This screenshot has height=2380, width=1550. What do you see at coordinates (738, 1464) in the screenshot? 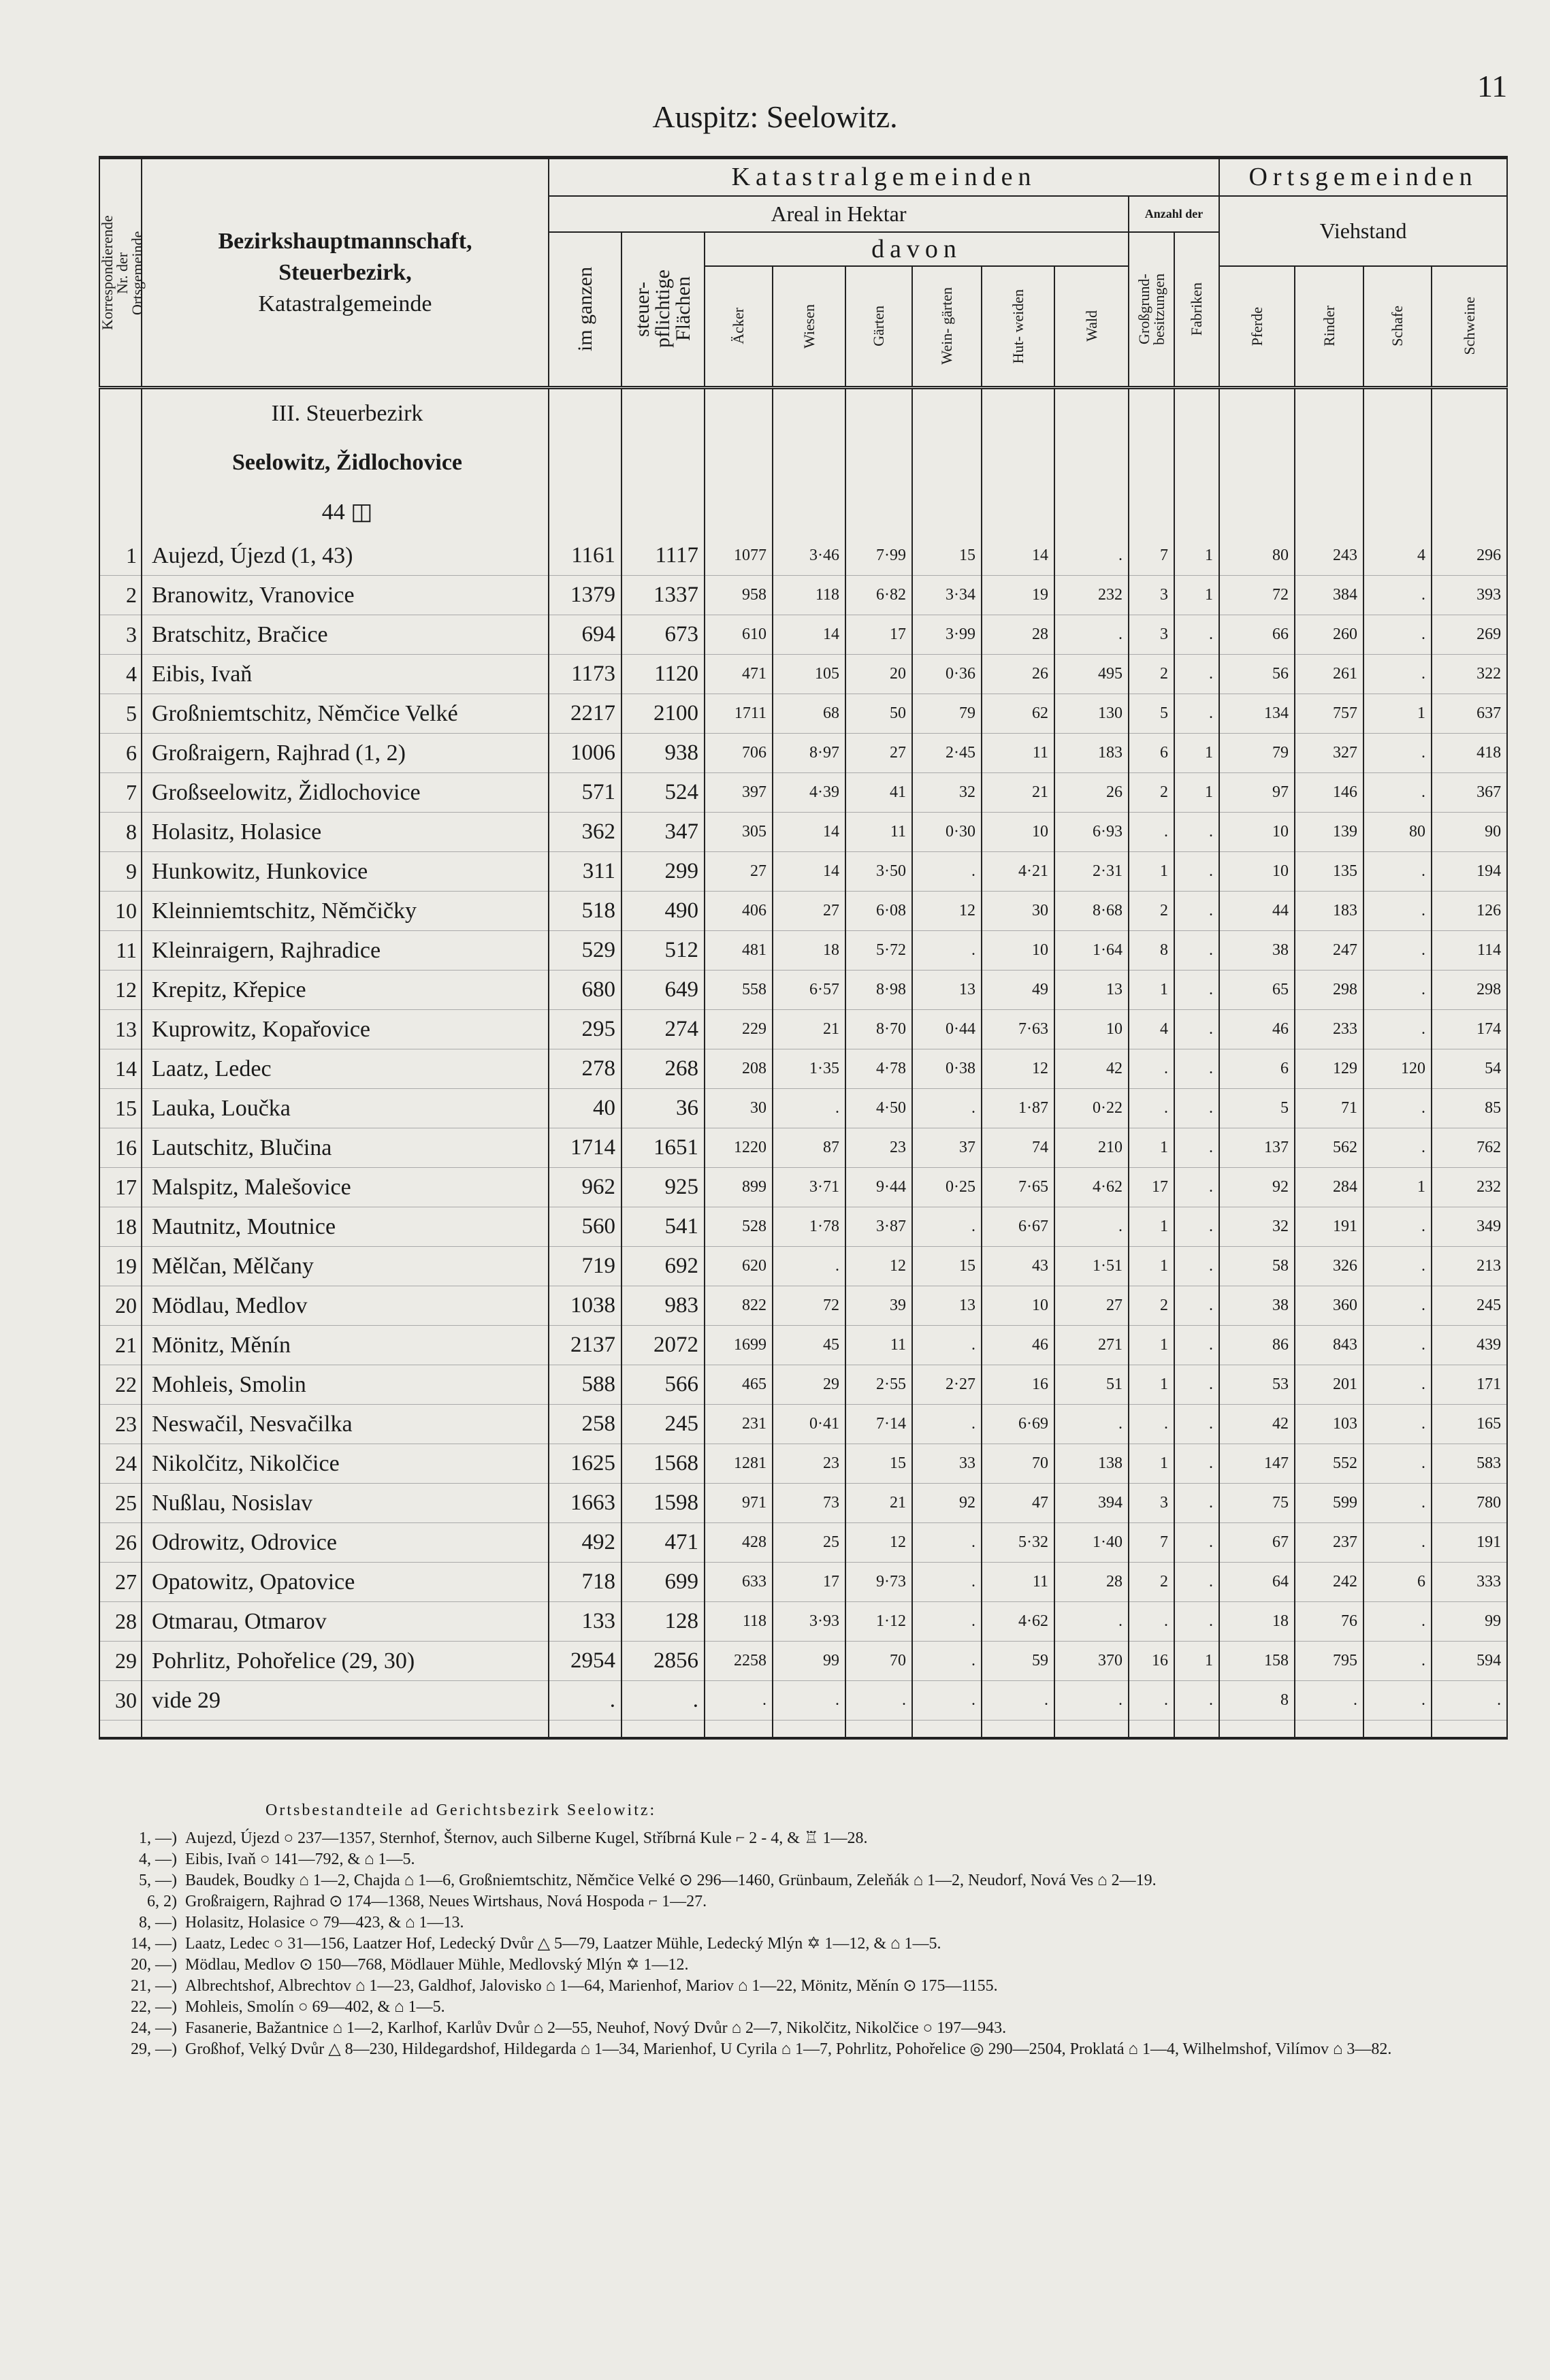
I see `value-cell: 1281` at bounding box center [738, 1464].